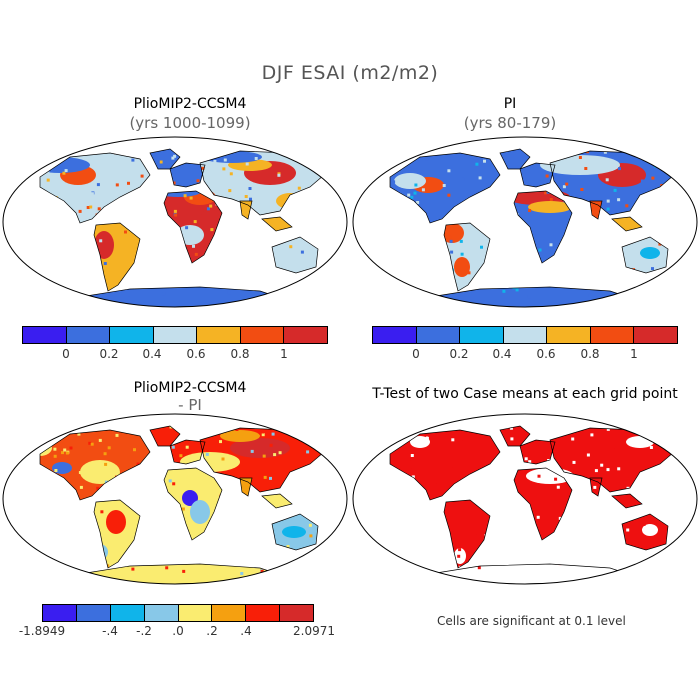  Describe the element at coordinates (510, 104) in the screenshot. I see `panel-2-title: PI` at that location.